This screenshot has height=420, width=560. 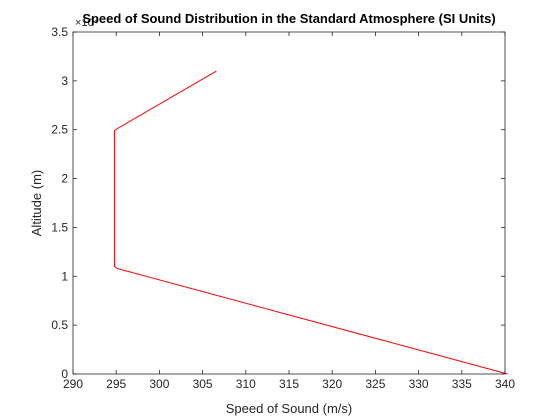 I want to click on y-tick-label: 3.5, so click(x=59, y=32).